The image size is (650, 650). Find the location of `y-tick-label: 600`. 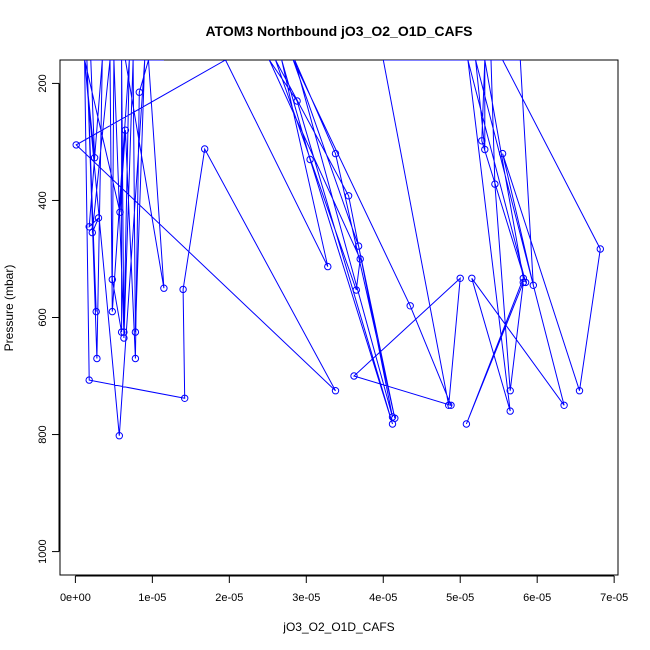

y-tick-label: 600 is located at coordinates (43, 317).